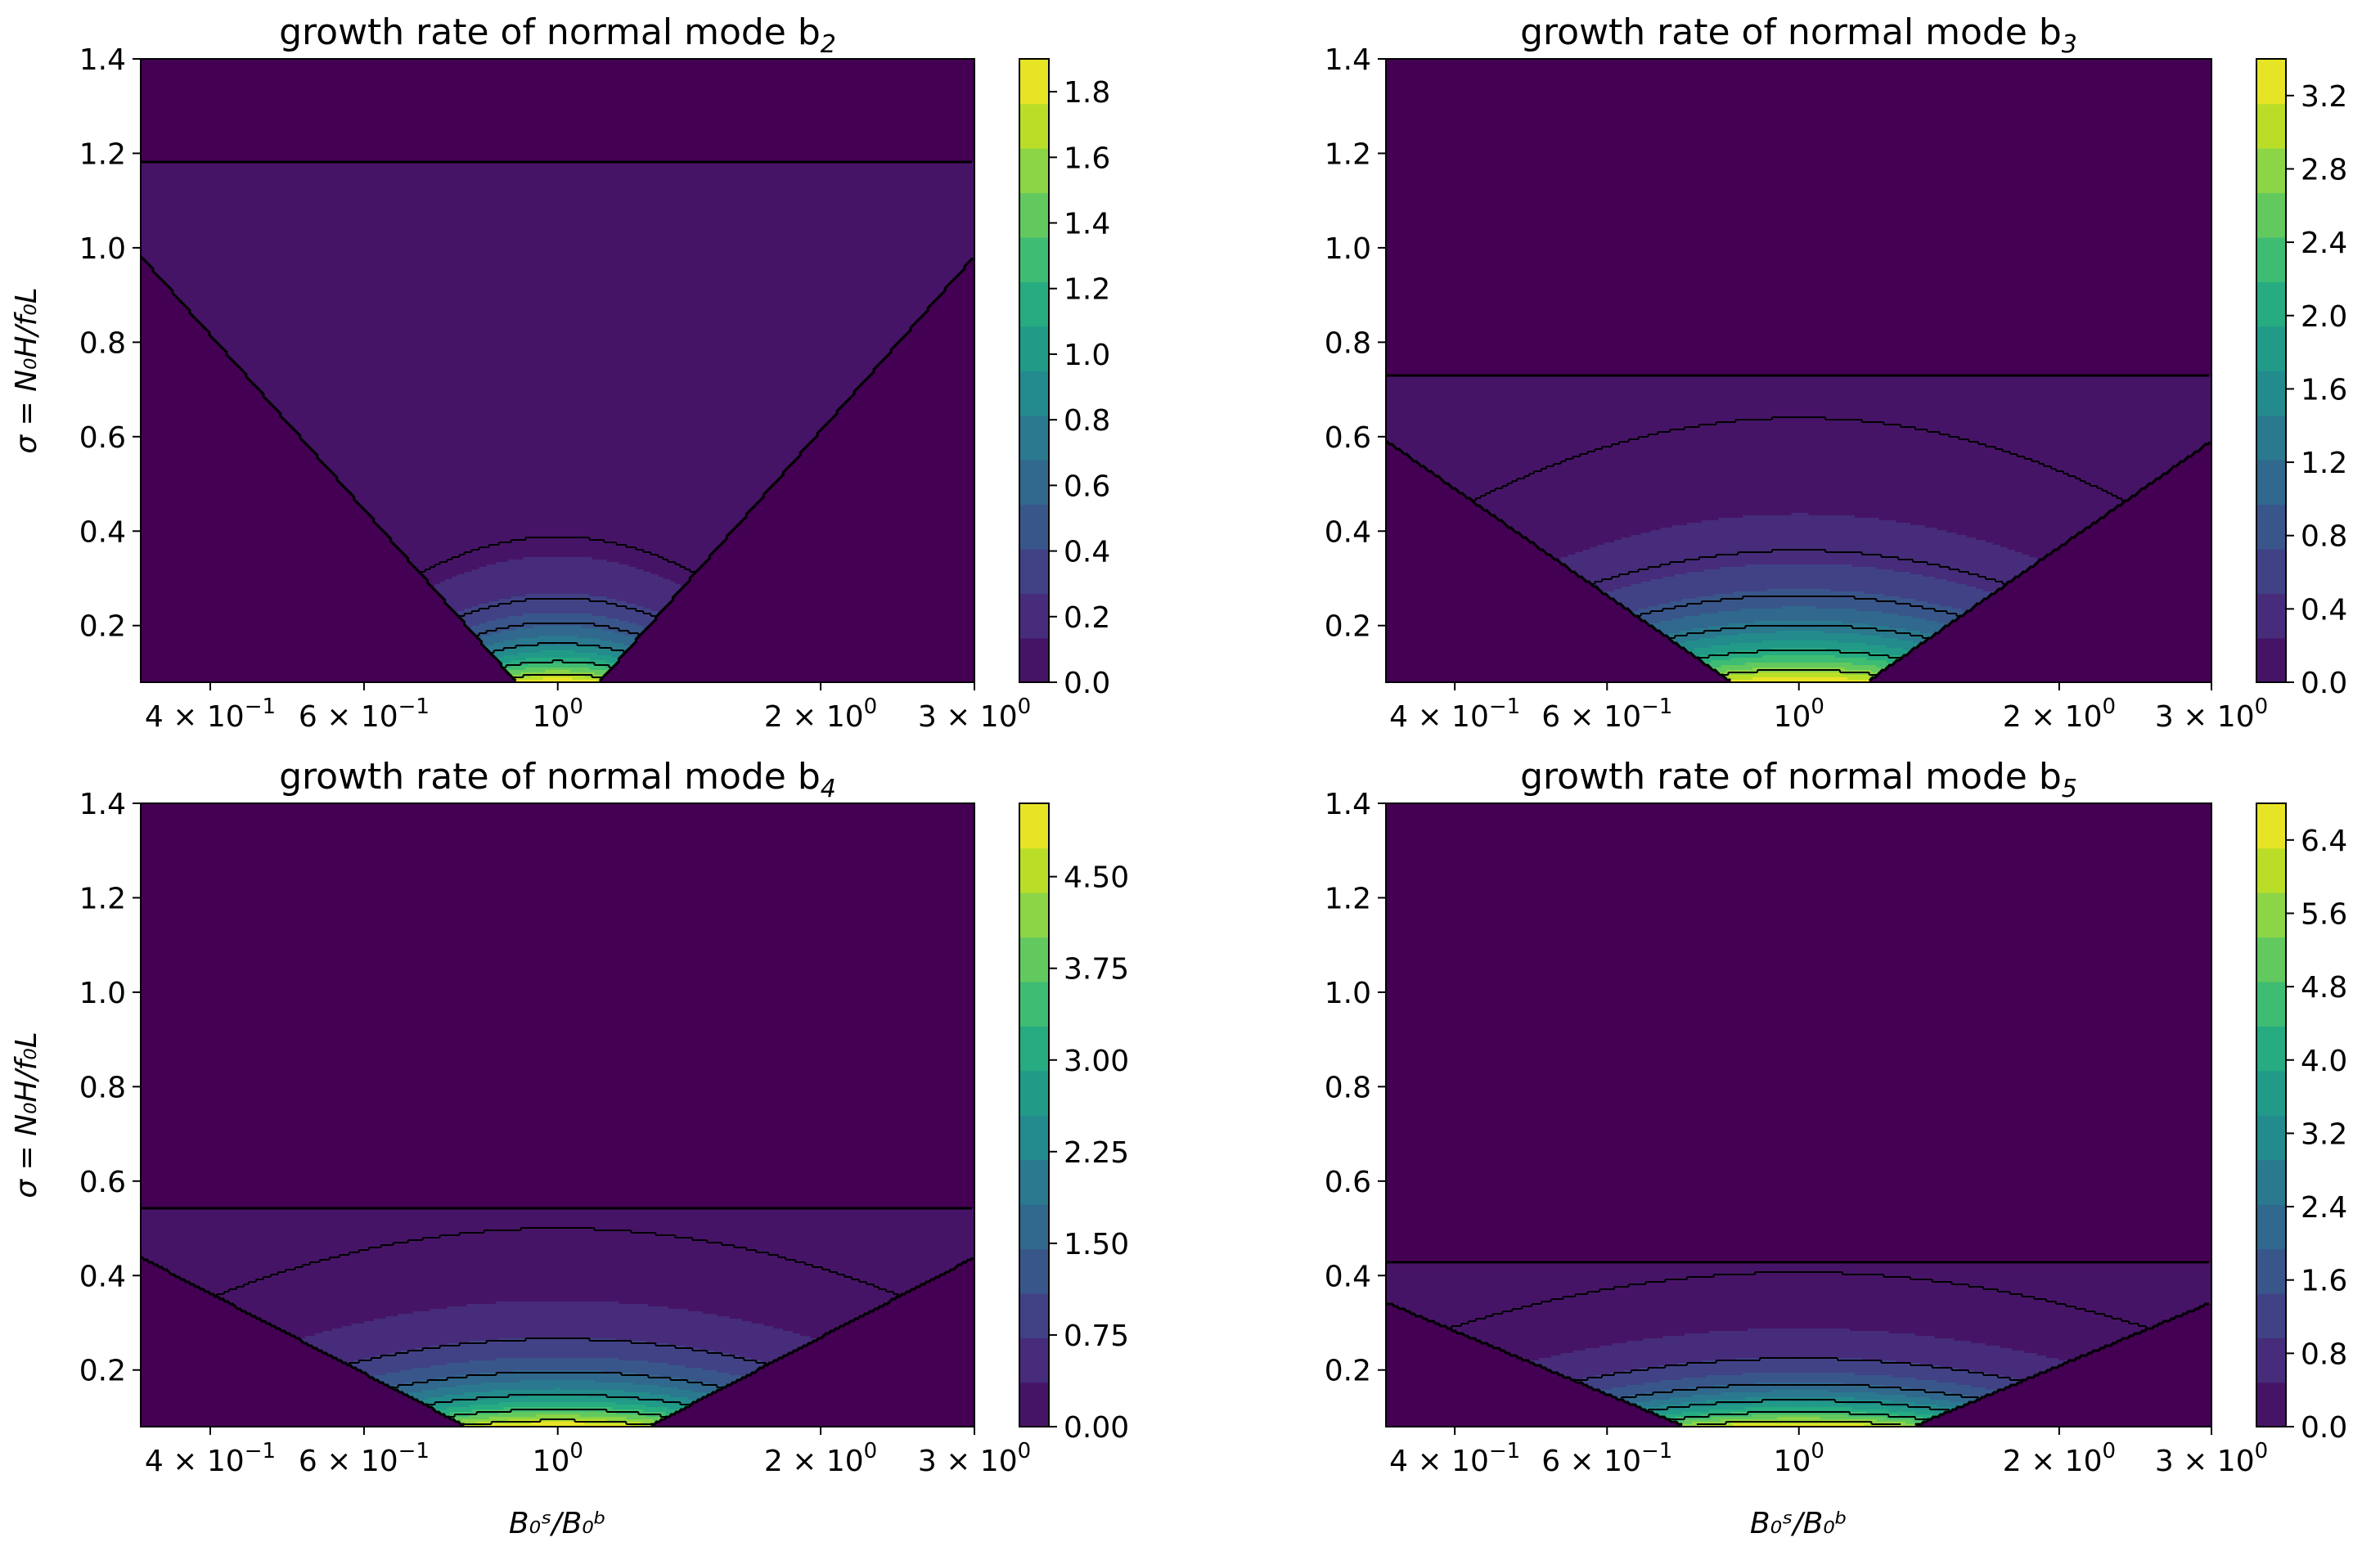  Describe the element at coordinates (1087, 224) in the screenshot. I see `colorbar-tick-label: 1.4` at that location.